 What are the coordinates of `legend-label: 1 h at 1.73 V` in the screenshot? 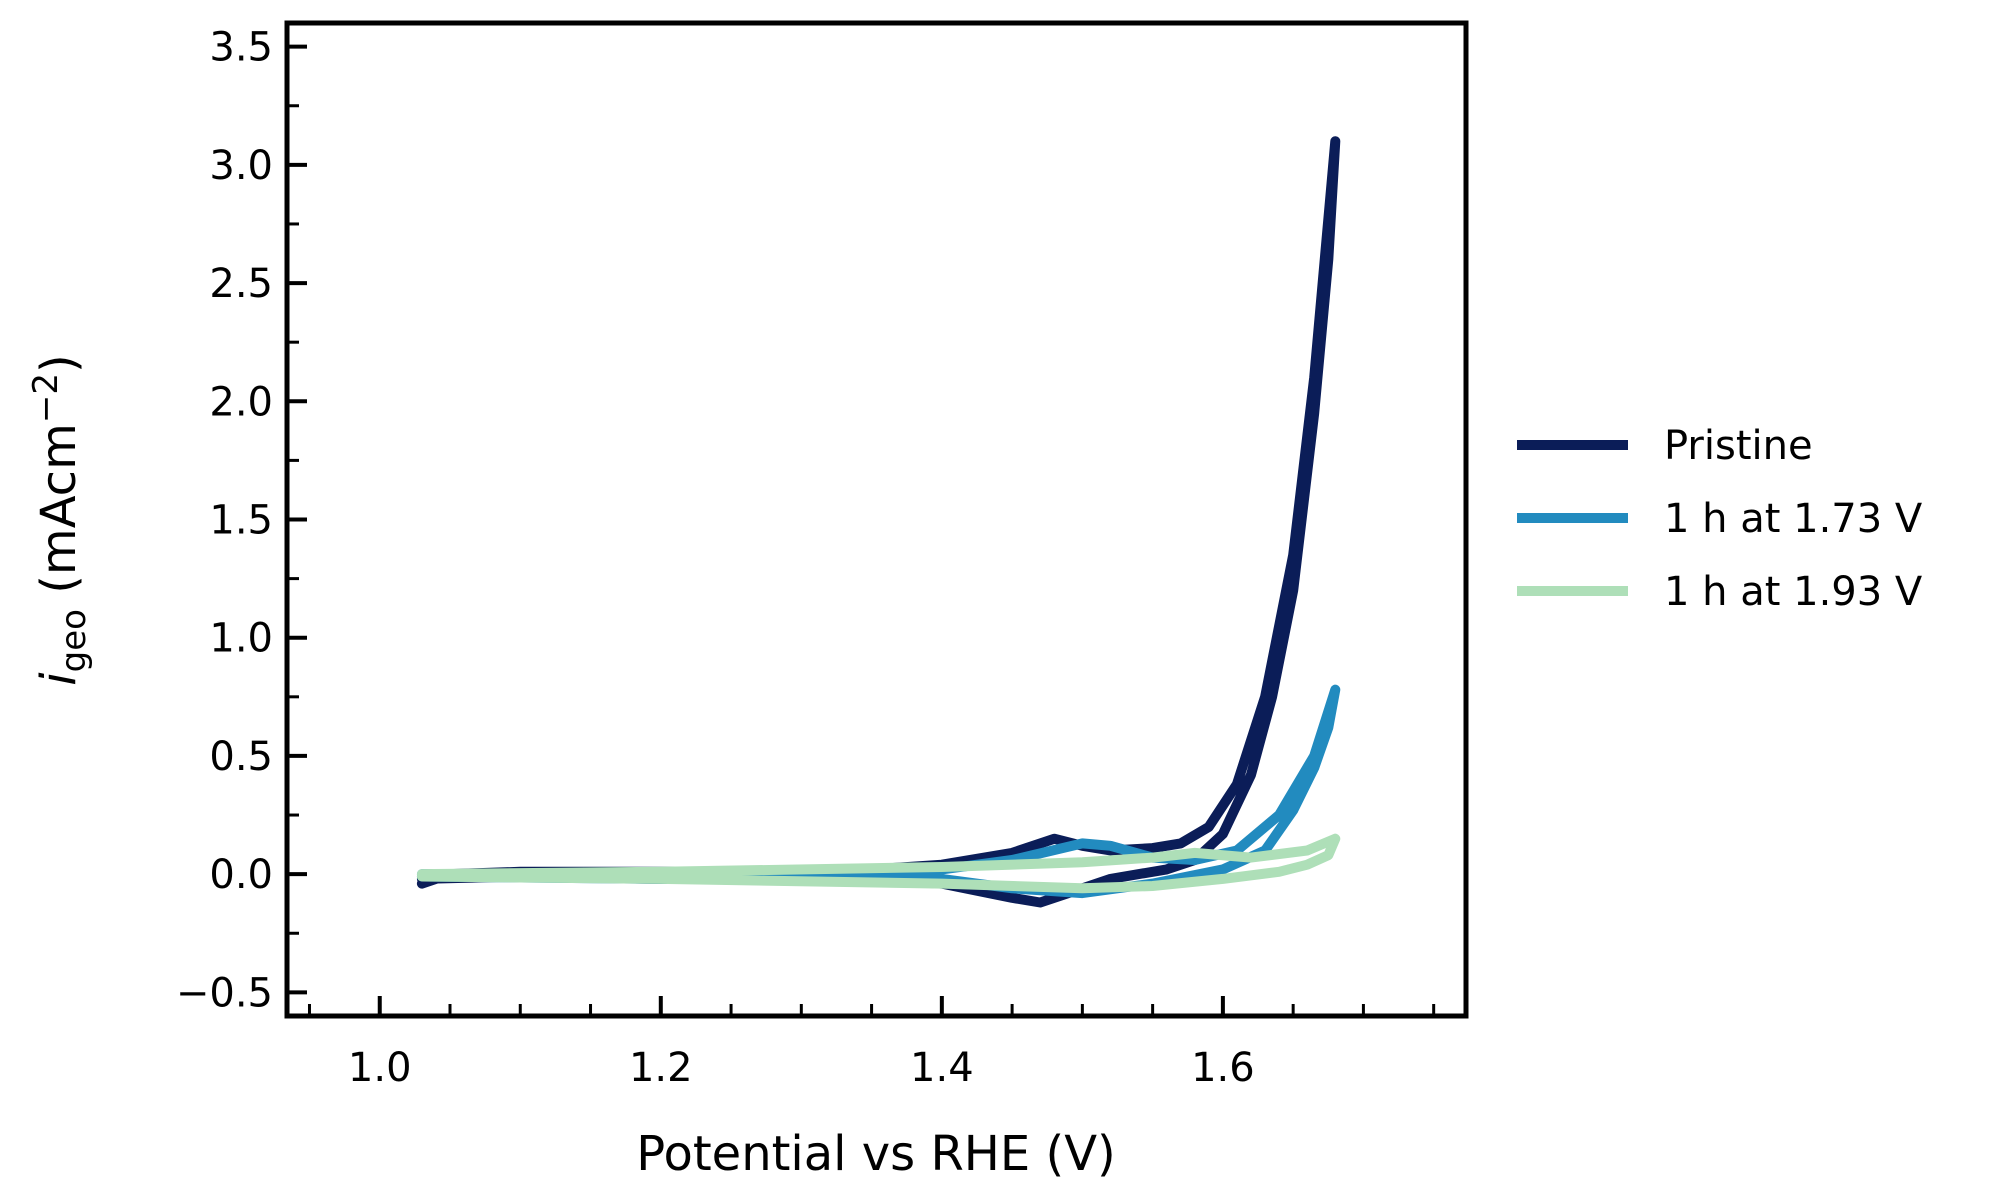 It's located at (1793, 519).